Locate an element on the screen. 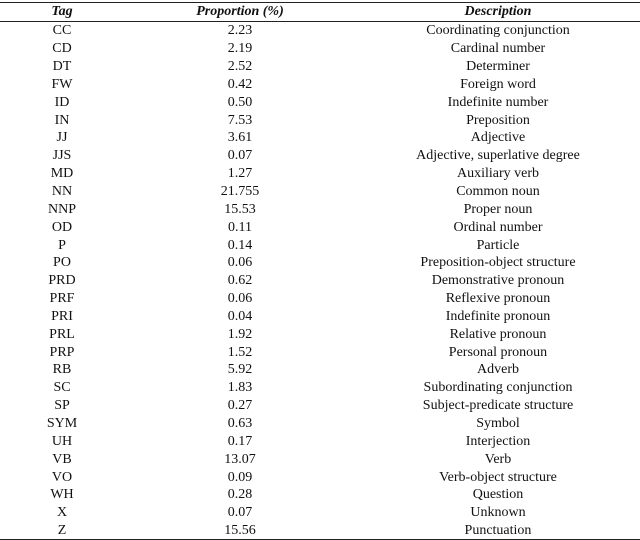  table-row: JJS 0.07 Adjective, superlative degree is located at coordinates (320, 156).